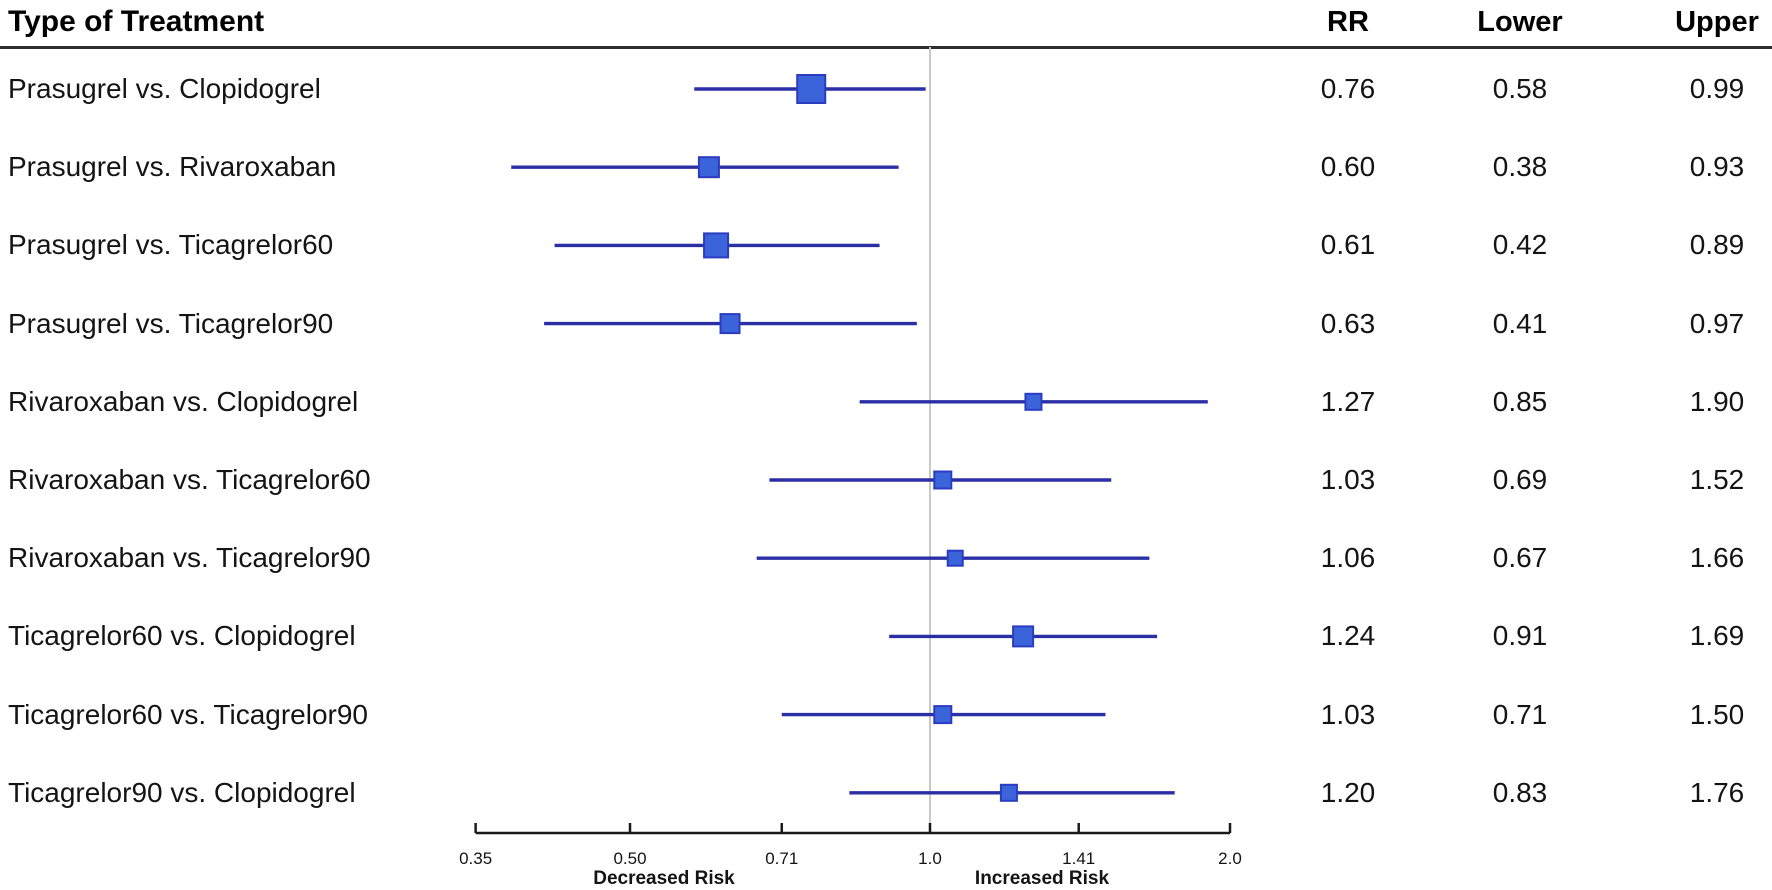 This screenshot has width=1772, height=890. I want to click on upper-ci-value: 1.76, so click(1717, 792).